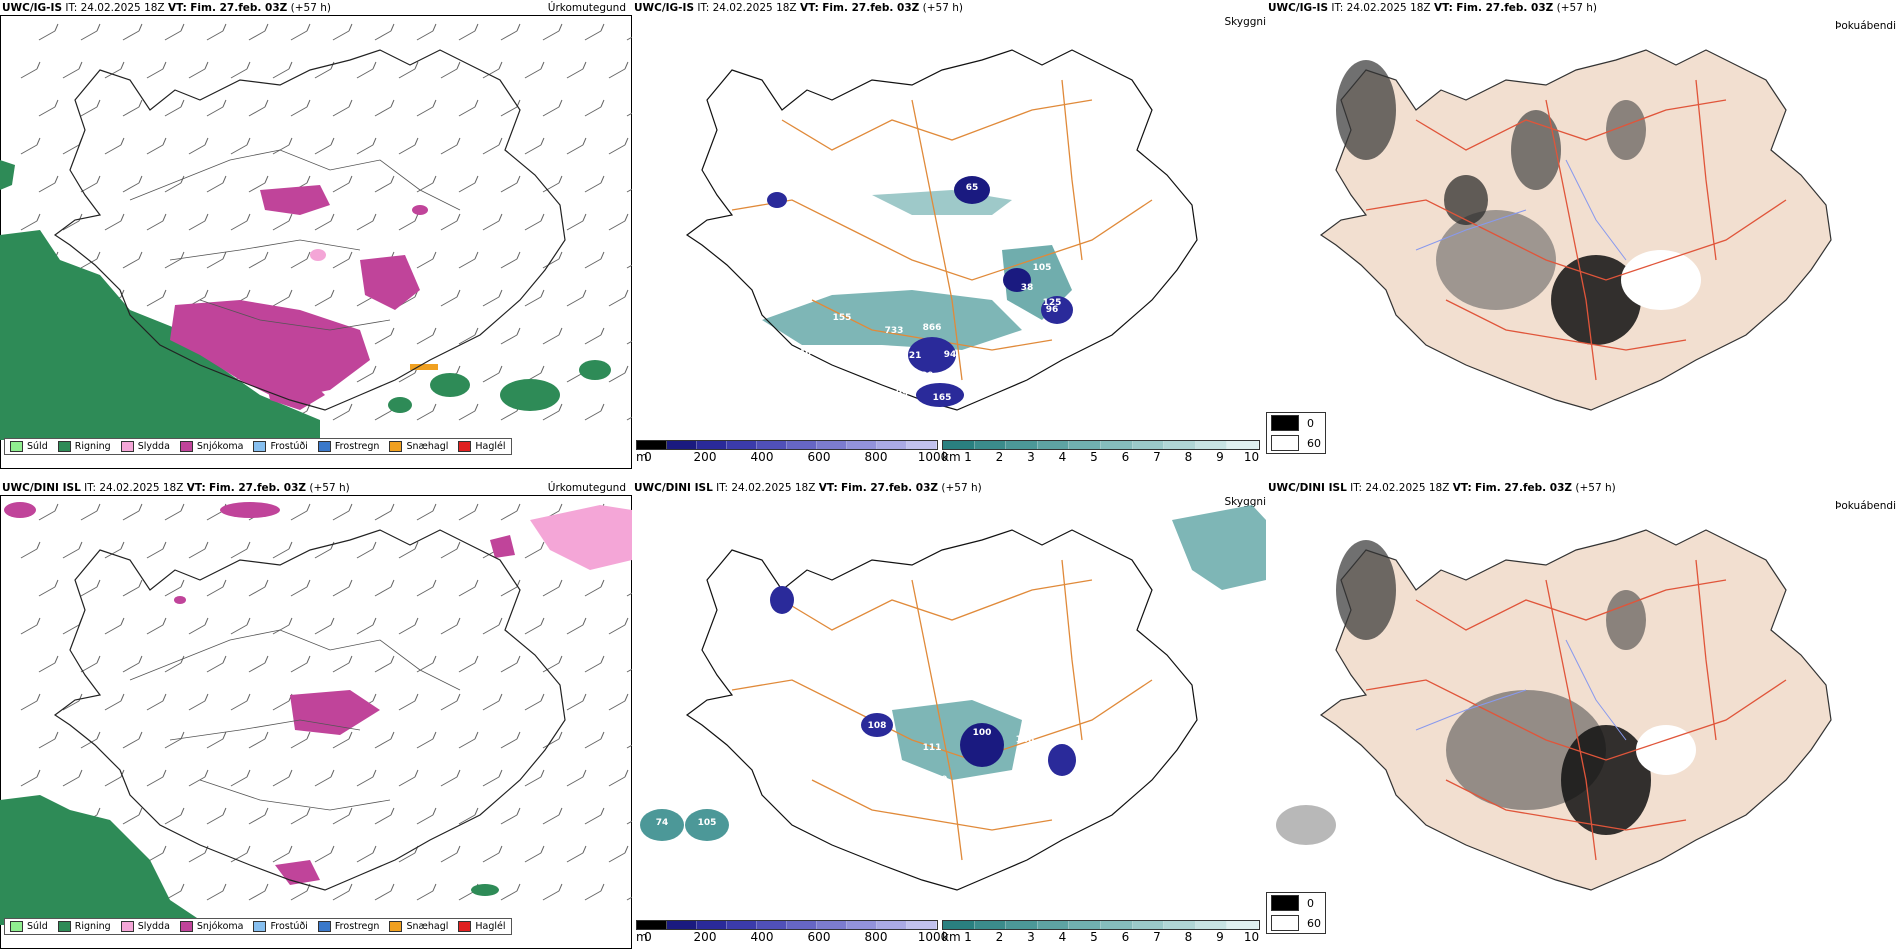  What do you see at coordinates (260, 926) in the screenshot?
I see `legend-swatch` at bounding box center [260, 926].